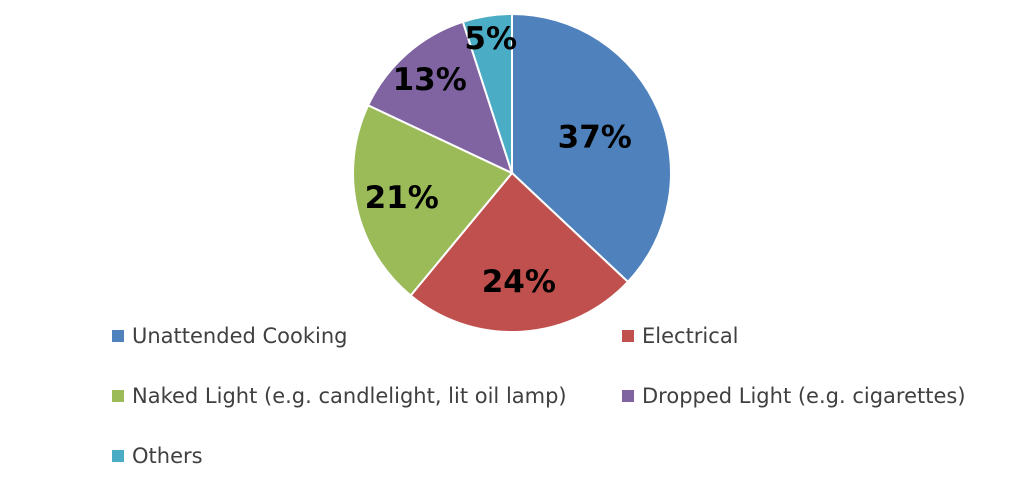 The width and height of the screenshot is (1023, 487). Describe the element at coordinates (690, 336) in the screenshot. I see `legend-label: Electrical` at that location.